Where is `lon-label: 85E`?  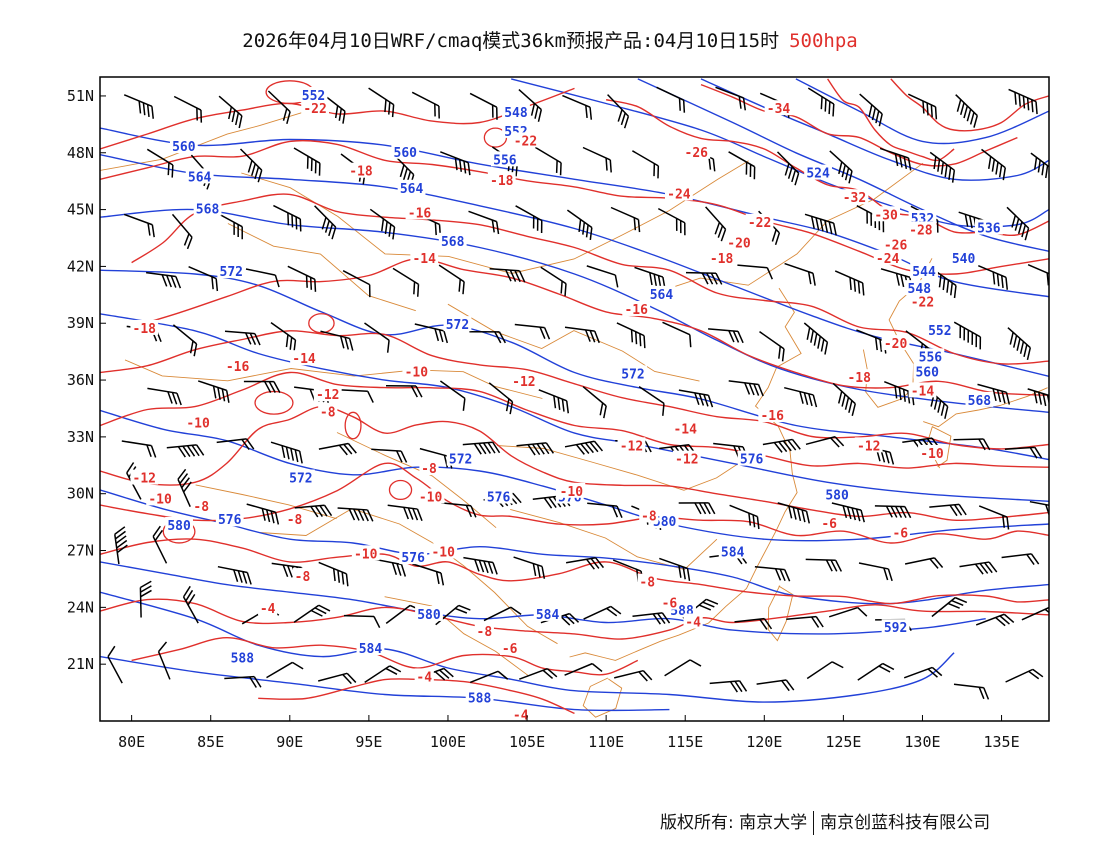
lon-label: 85E is located at coordinates (210, 742).